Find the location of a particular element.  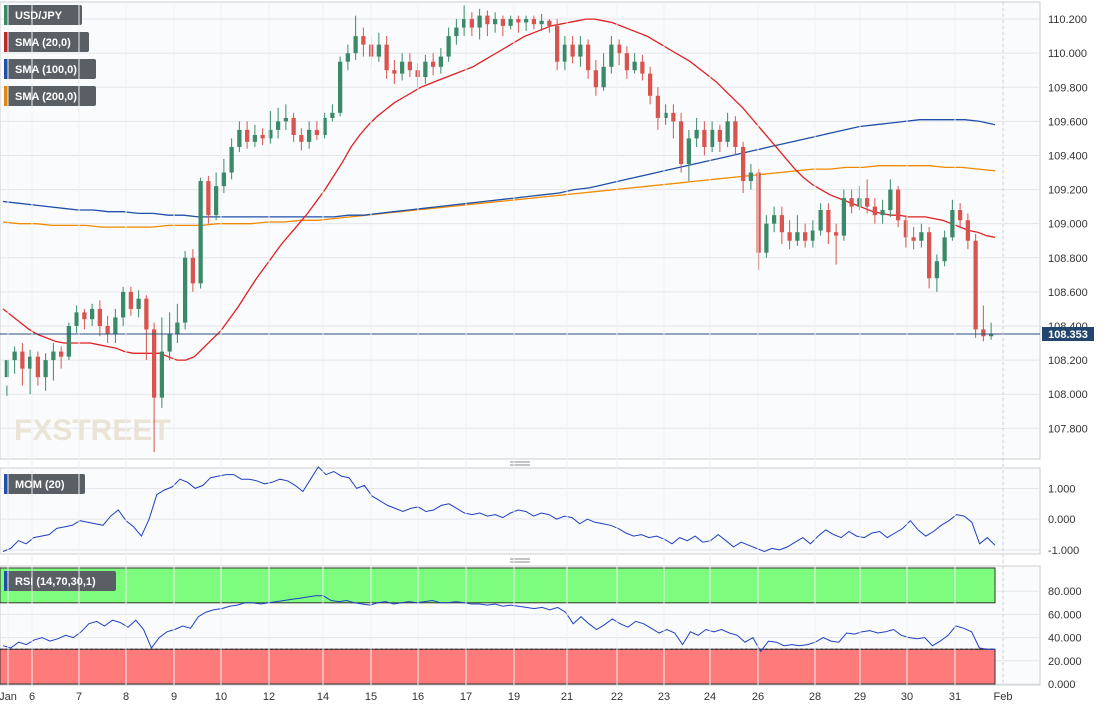

y-tick-label: 109.200 is located at coordinates (1068, 191).